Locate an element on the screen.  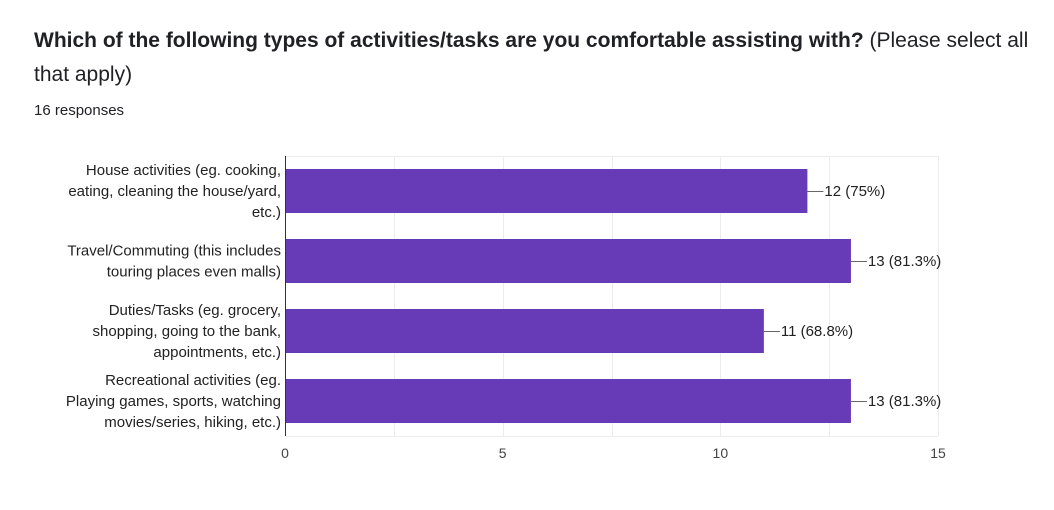
x-tick-label: 0 is located at coordinates (285, 453).